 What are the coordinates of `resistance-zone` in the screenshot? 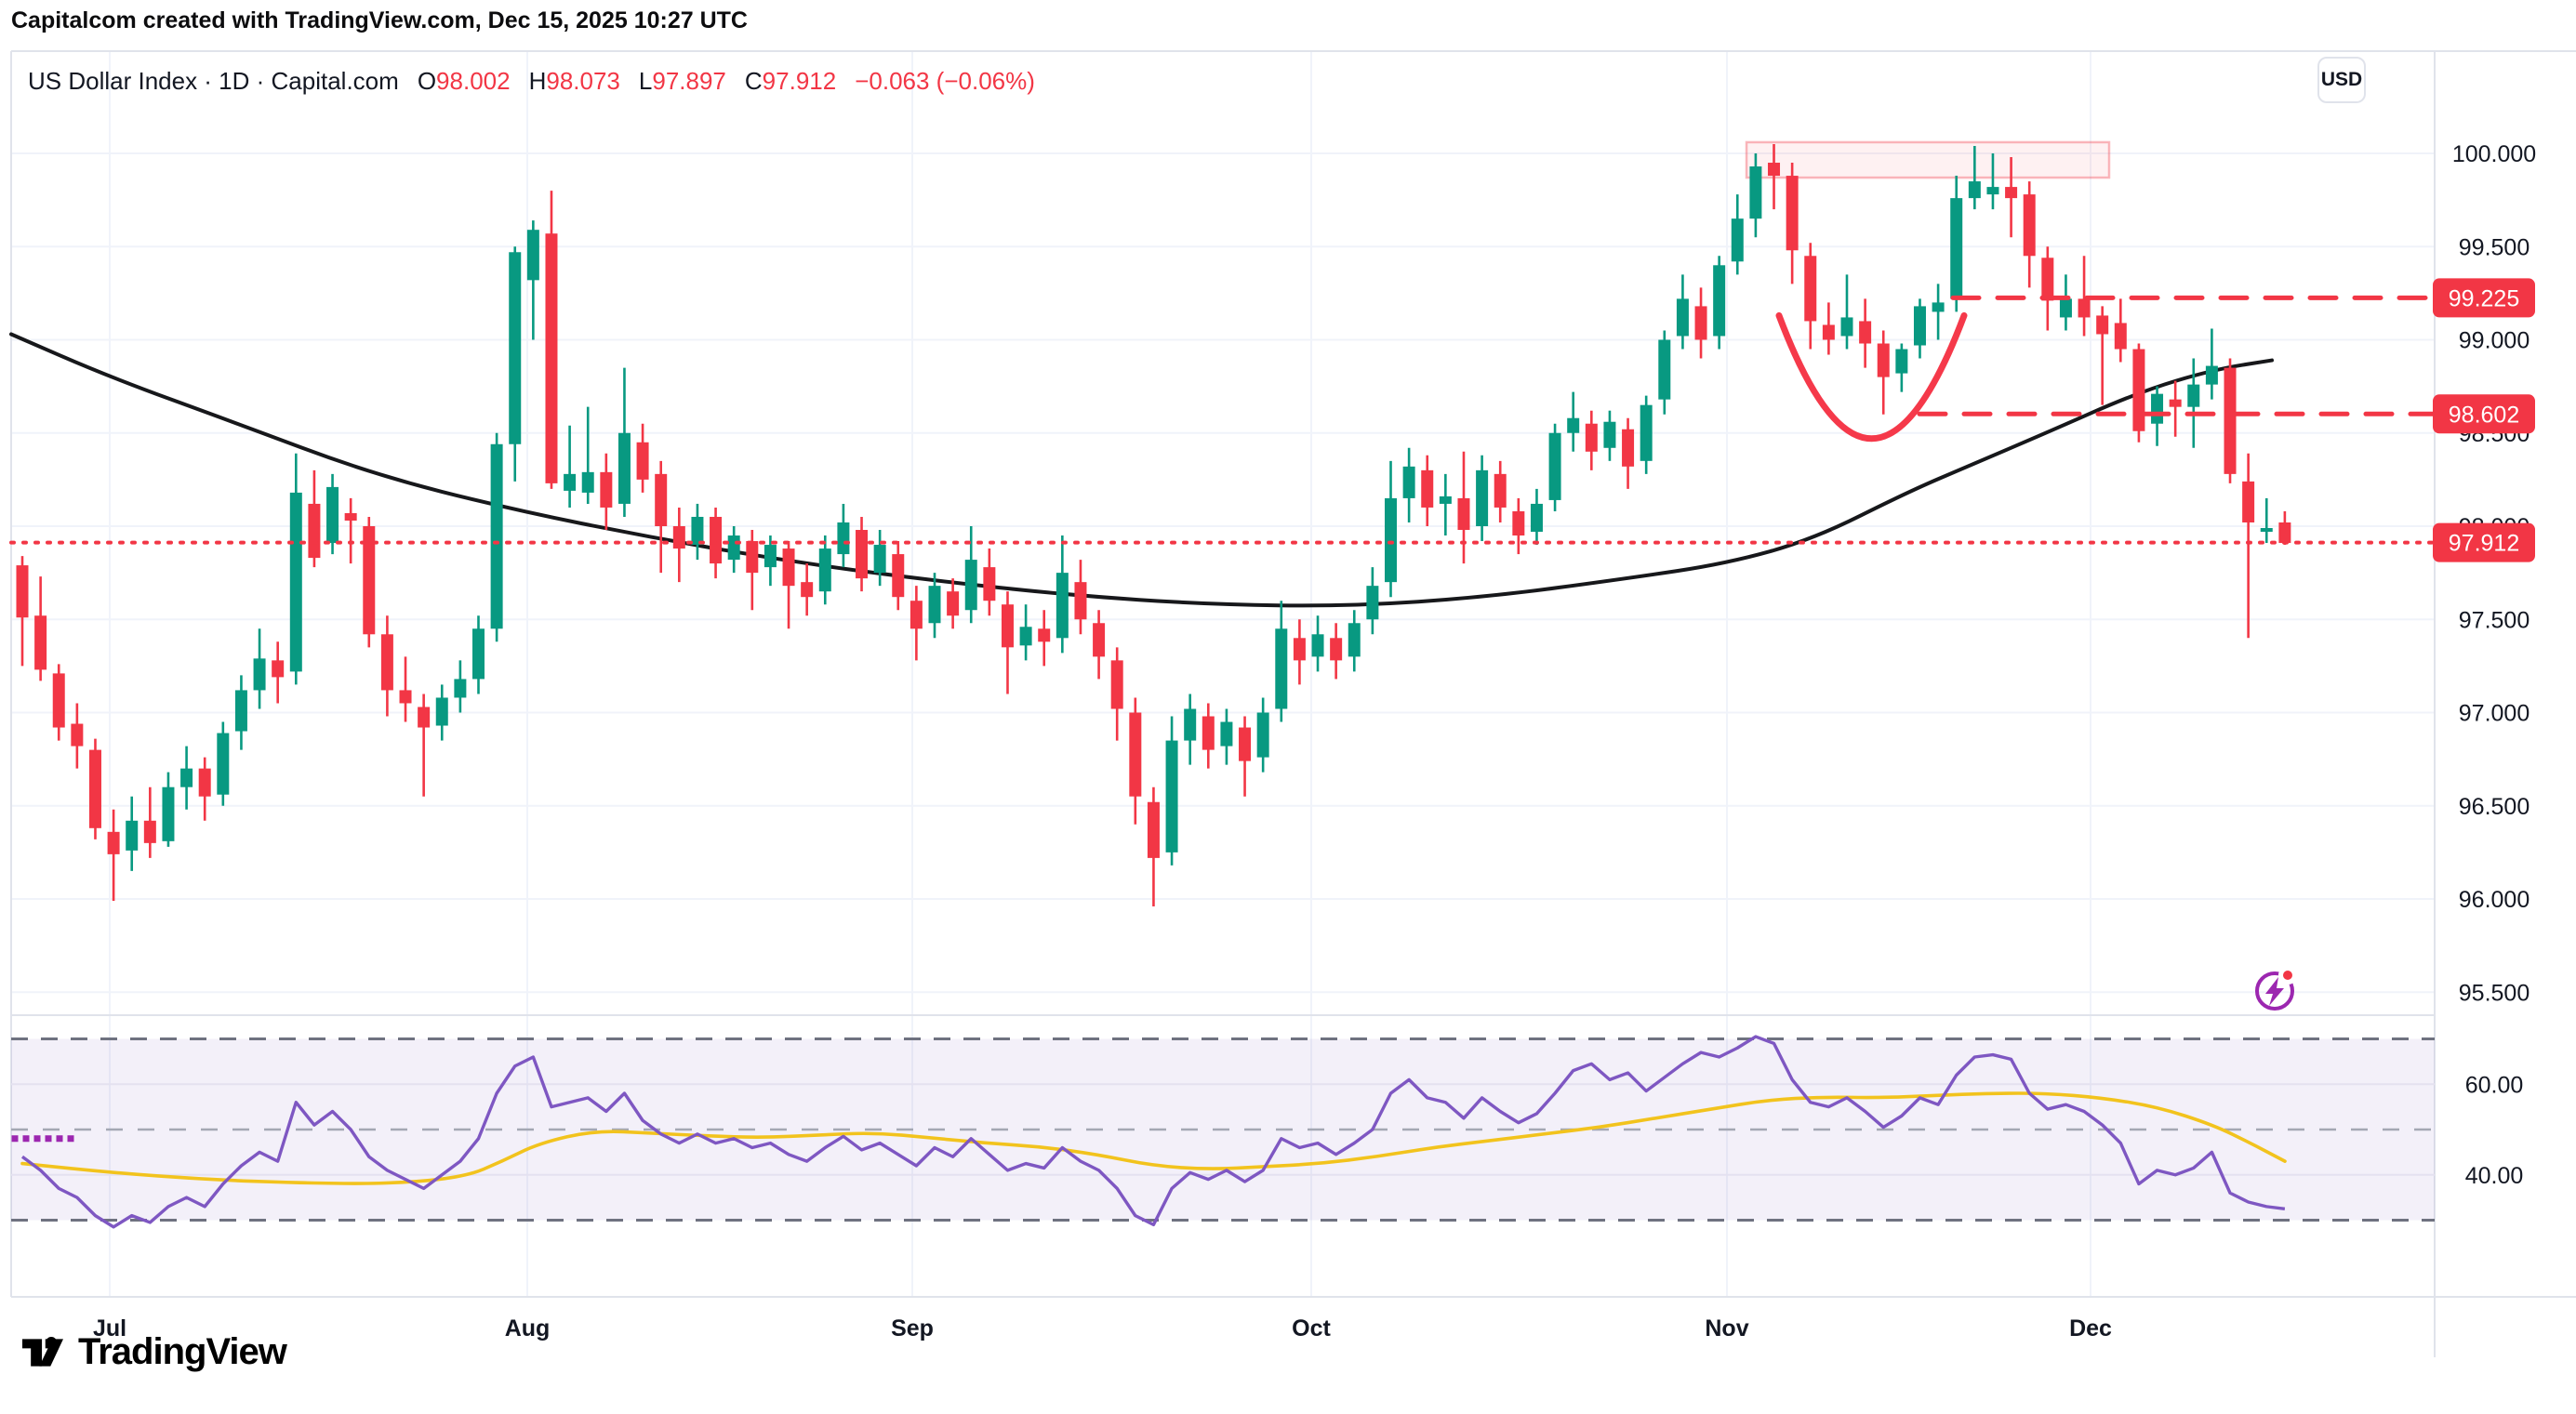 It's located at (1928, 159).